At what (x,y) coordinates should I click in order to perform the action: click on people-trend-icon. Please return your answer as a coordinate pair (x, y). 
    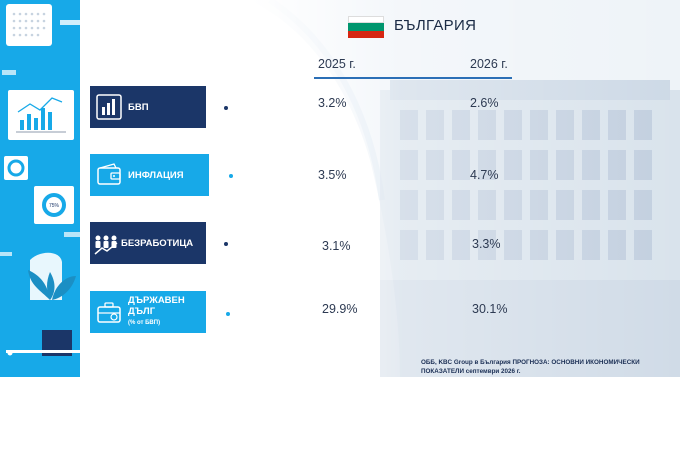
    Looking at the image, I should click on (106, 245).